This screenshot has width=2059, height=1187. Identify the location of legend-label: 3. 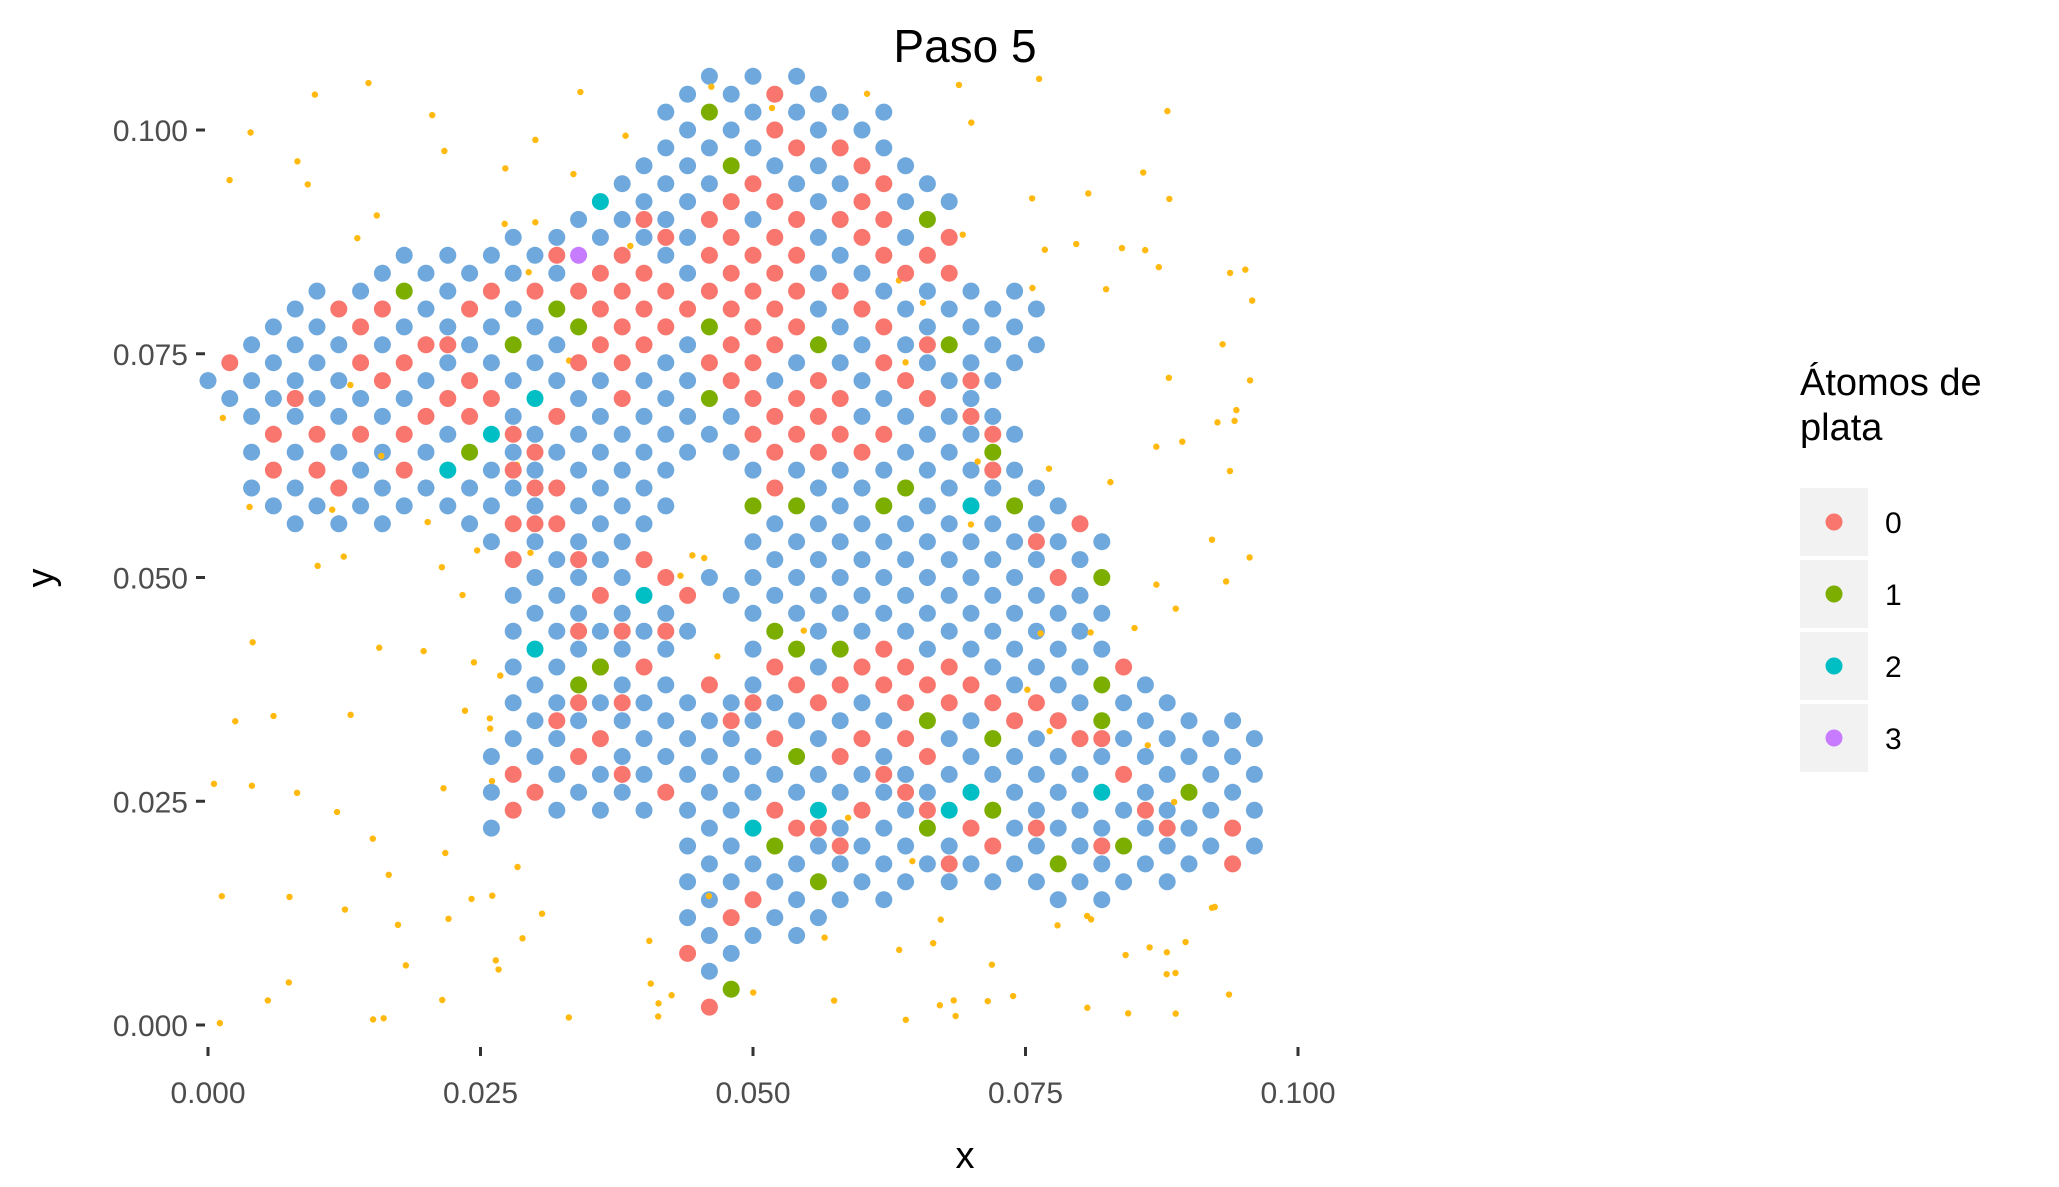
(1893, 739).